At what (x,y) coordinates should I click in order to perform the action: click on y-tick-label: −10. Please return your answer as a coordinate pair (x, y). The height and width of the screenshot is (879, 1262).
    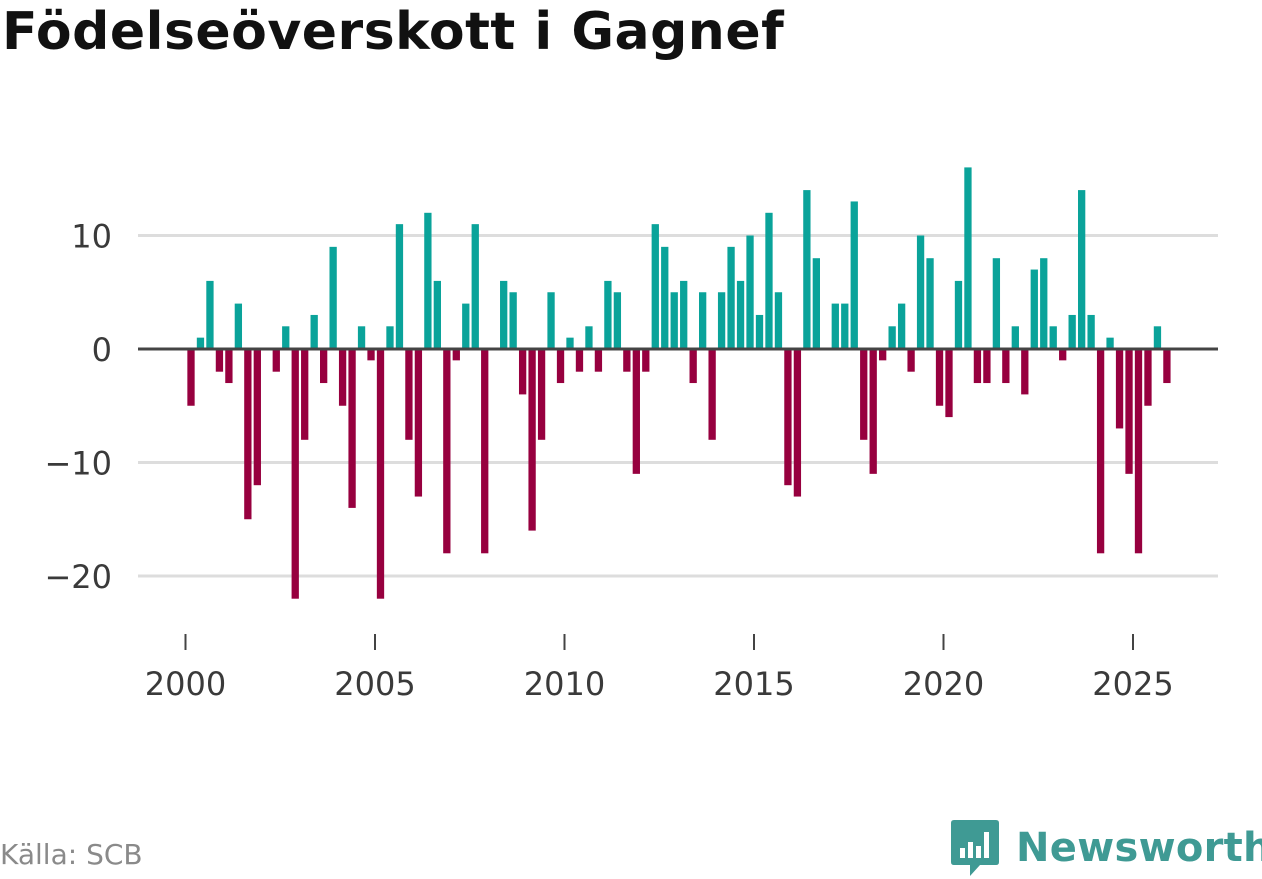
    Looking at the image, I should click on (78, 464).